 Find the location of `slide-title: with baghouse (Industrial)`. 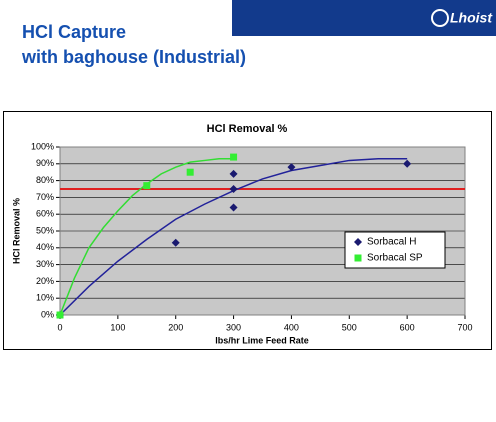

slide-title: with baghouse (Industrial) is located at coordinates (133, 57).